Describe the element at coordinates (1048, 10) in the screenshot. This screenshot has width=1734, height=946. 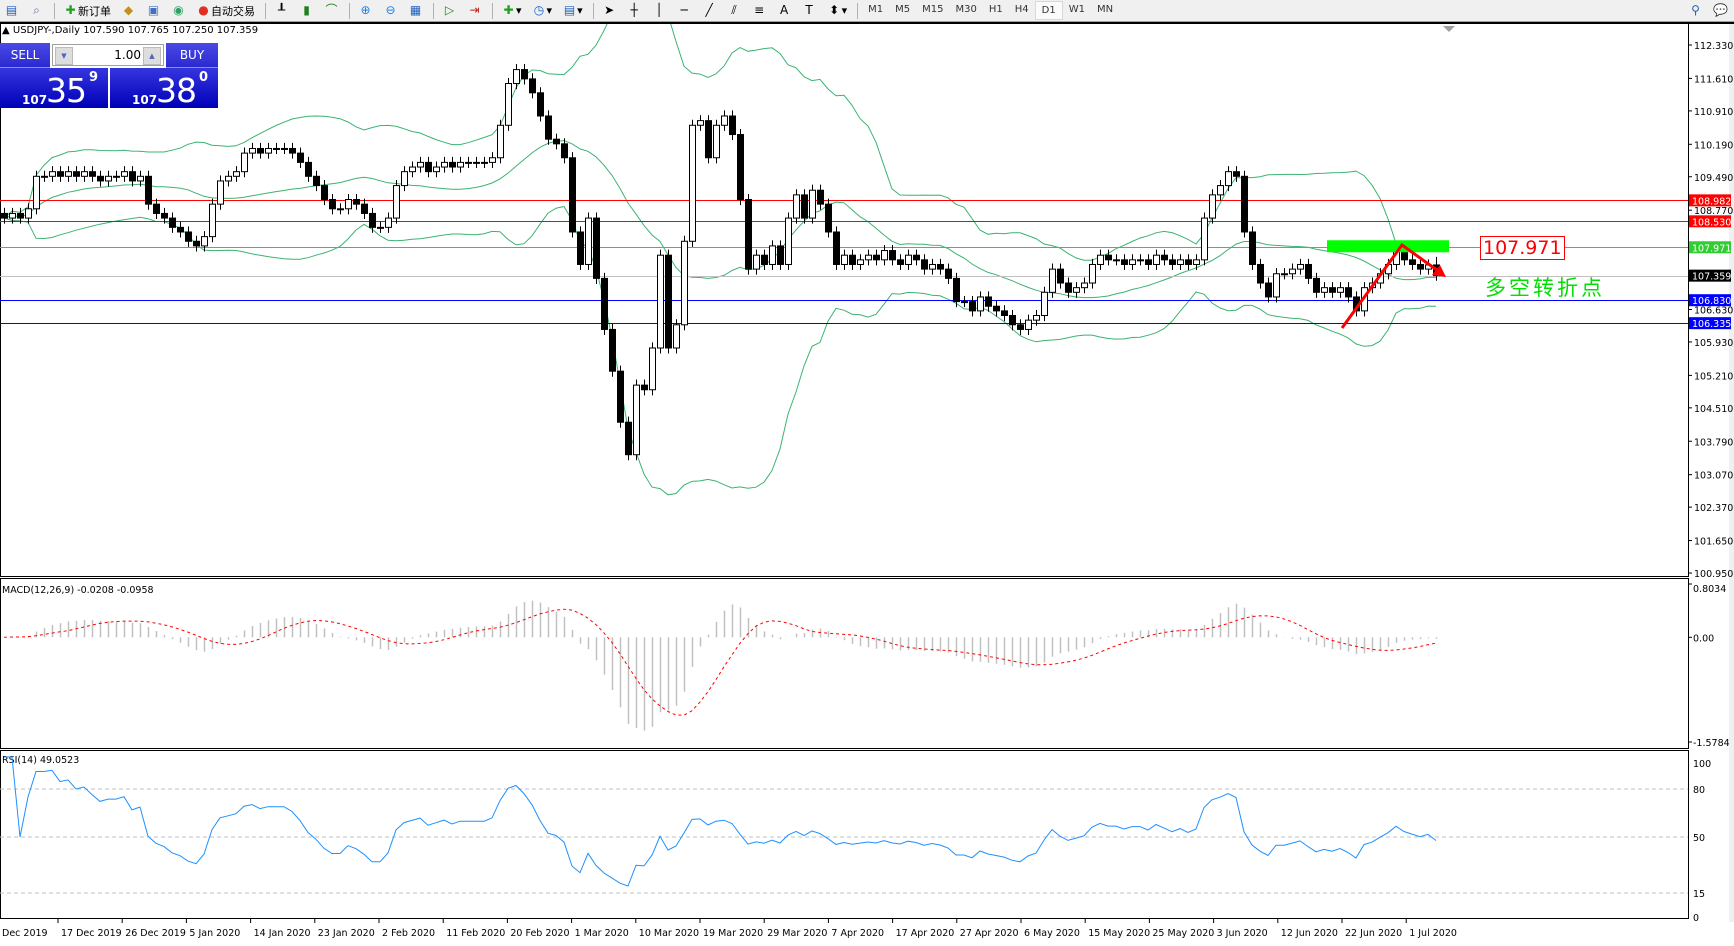
I see `timeframe-d1: D1` at that location.